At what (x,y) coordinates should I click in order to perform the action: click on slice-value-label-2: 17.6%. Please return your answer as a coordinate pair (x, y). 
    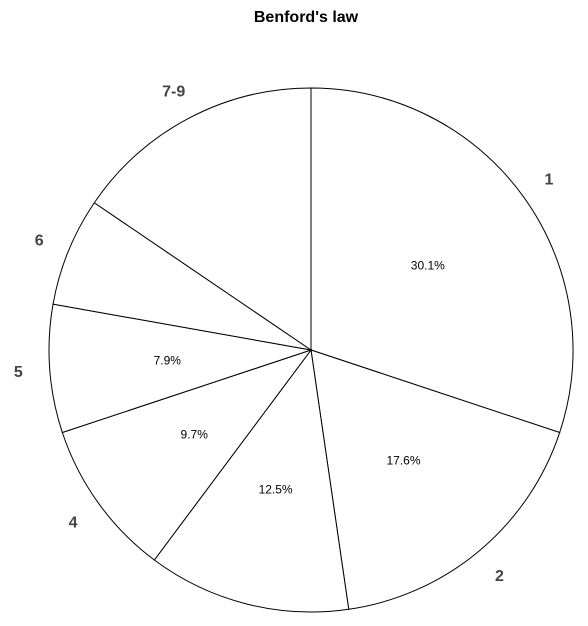
    Looking at the image, I should click on (403, 461).